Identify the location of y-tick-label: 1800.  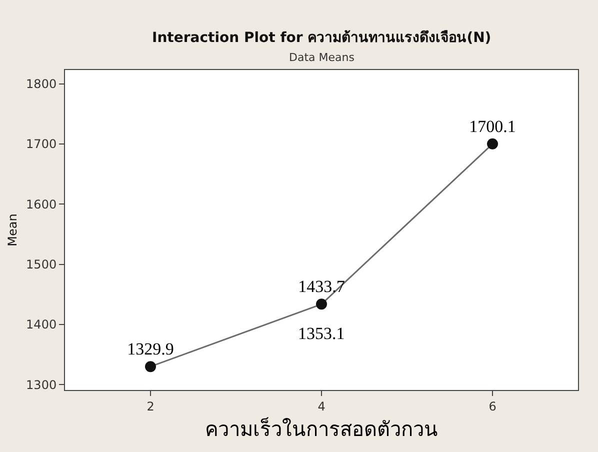
(41, 84).